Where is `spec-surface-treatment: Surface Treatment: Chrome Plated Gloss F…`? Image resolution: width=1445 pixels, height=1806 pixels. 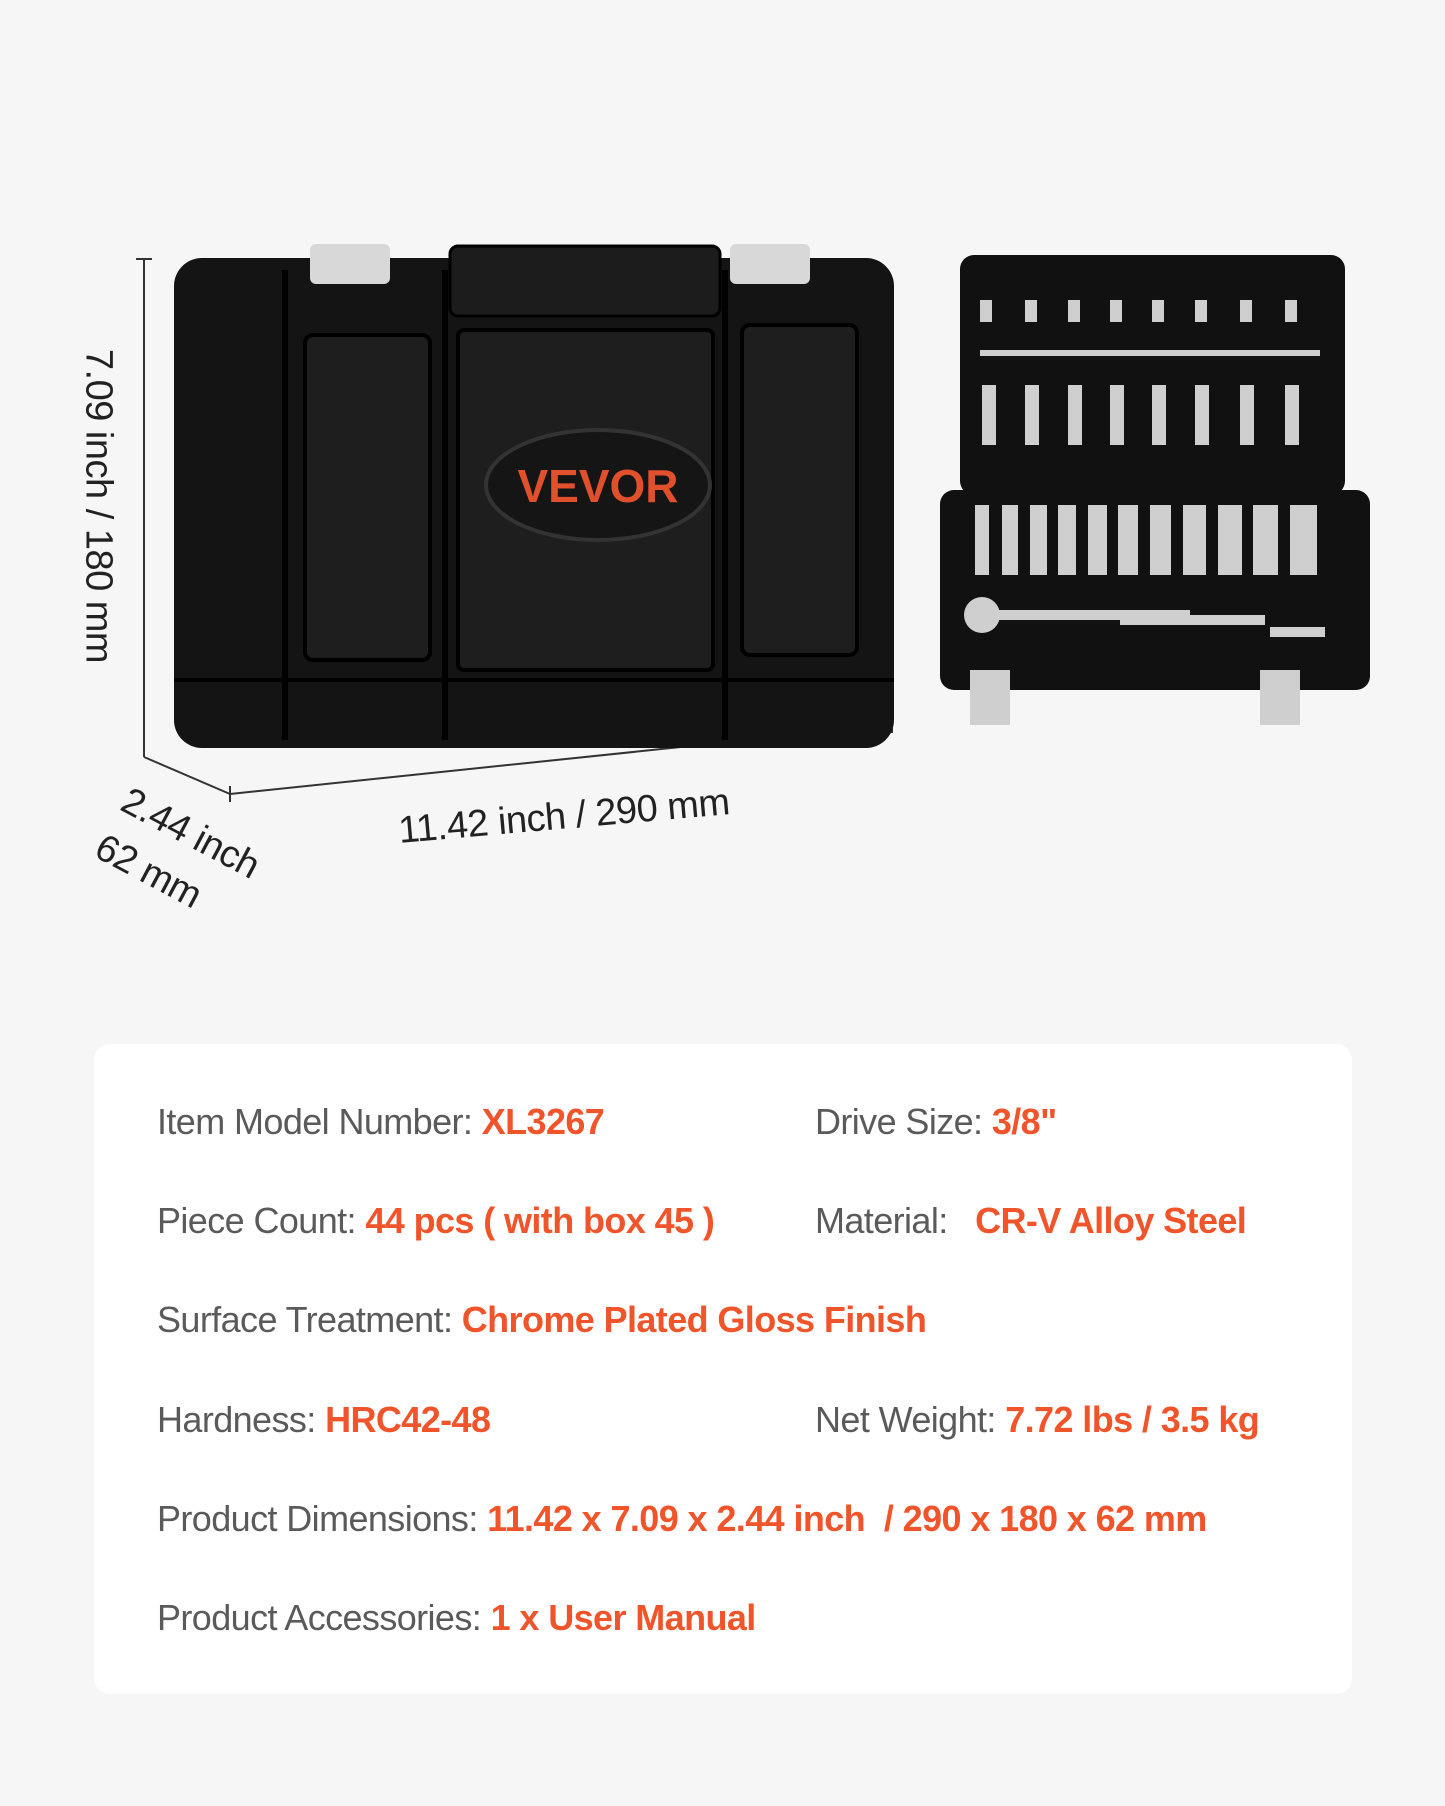
spec-surface-treatment: Surface Treatment: Chrome Plated Gloss F… is located at coordinates (542, 1319).